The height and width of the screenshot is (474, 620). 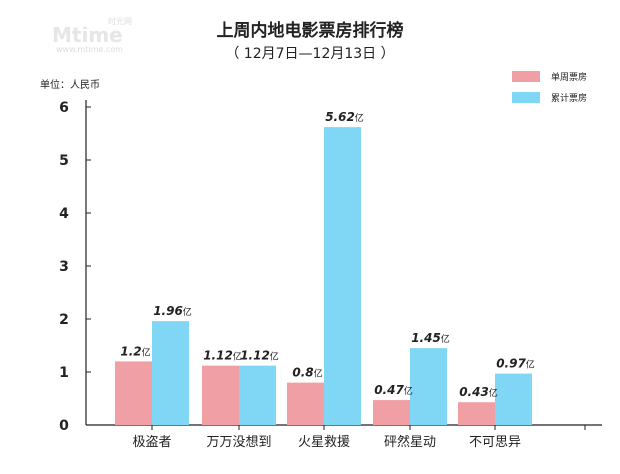 What do you see at coordinates (64, 426) in the screenshot?
I see `y-tick-label: 0` at bounding box center [64, 426].